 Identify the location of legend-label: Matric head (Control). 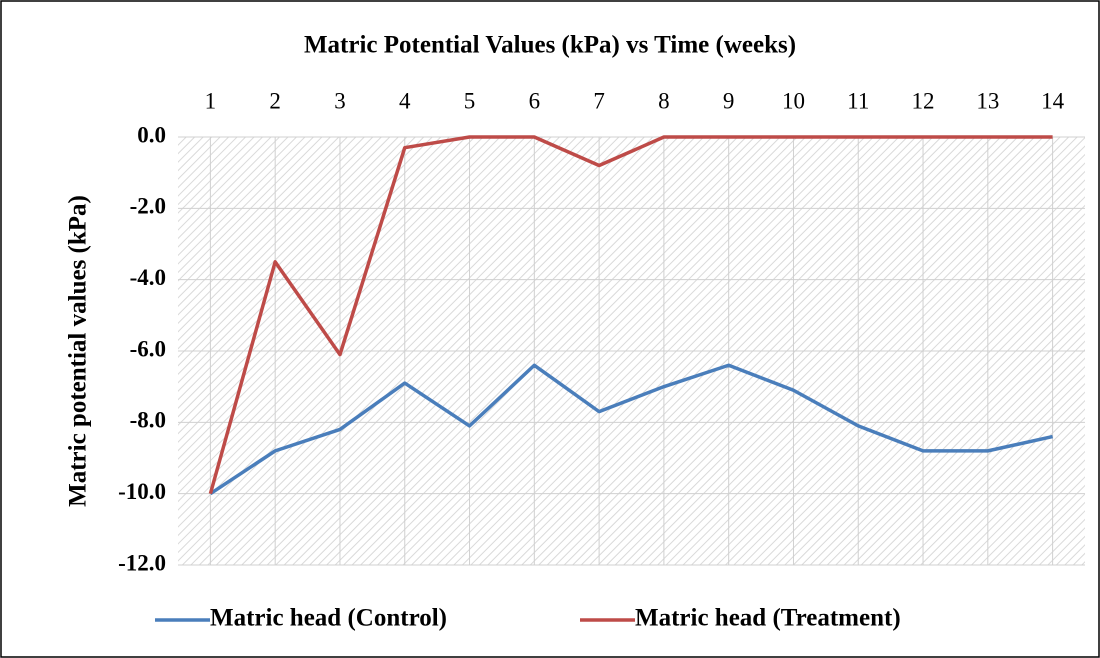
(328, 618).